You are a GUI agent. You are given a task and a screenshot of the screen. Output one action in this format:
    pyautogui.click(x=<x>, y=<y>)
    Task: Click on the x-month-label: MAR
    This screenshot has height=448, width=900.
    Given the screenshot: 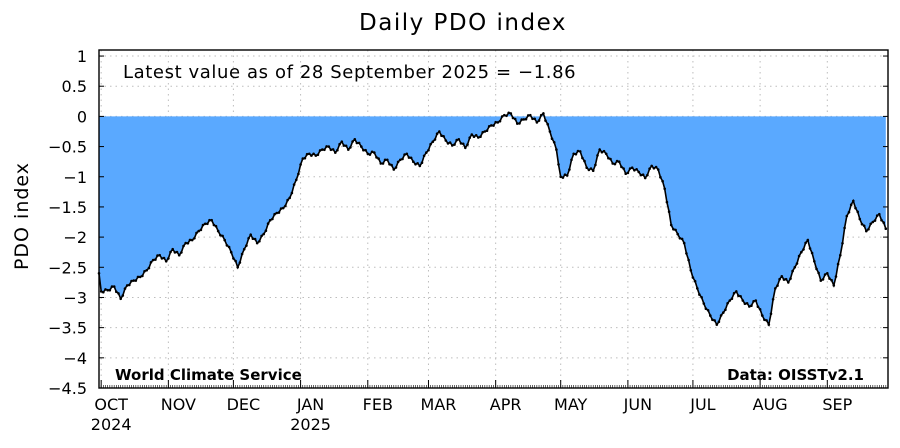 What is the action you would take?
    pyautogui.click(x=439, y=404)
    